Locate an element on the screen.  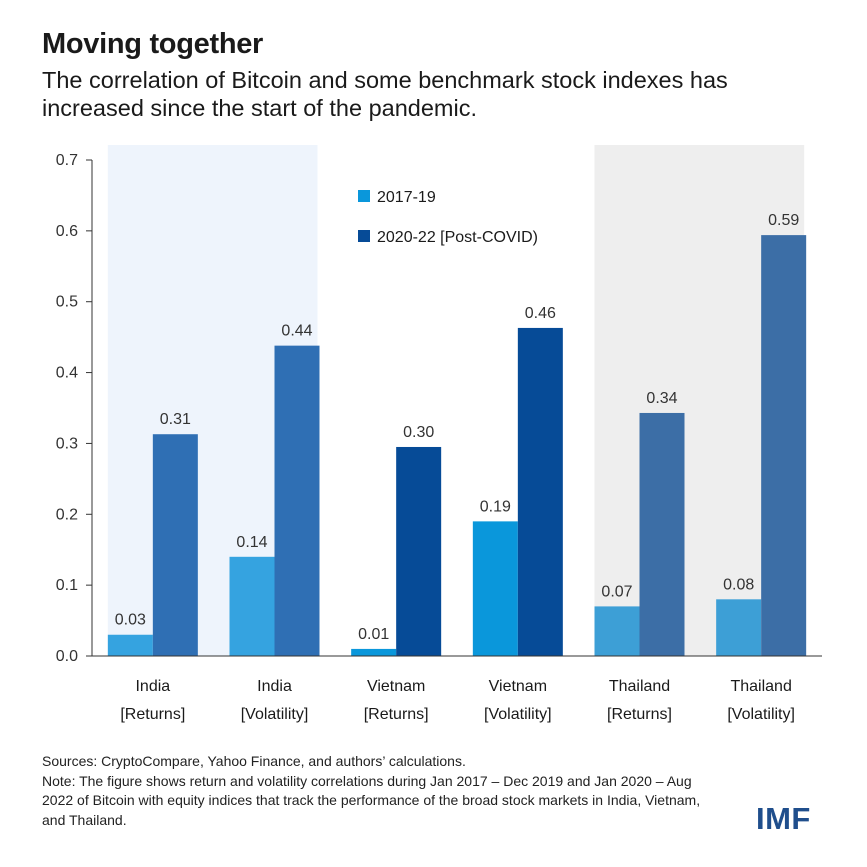
legend-label: 2017-19 is located at coordinates (406, 197).